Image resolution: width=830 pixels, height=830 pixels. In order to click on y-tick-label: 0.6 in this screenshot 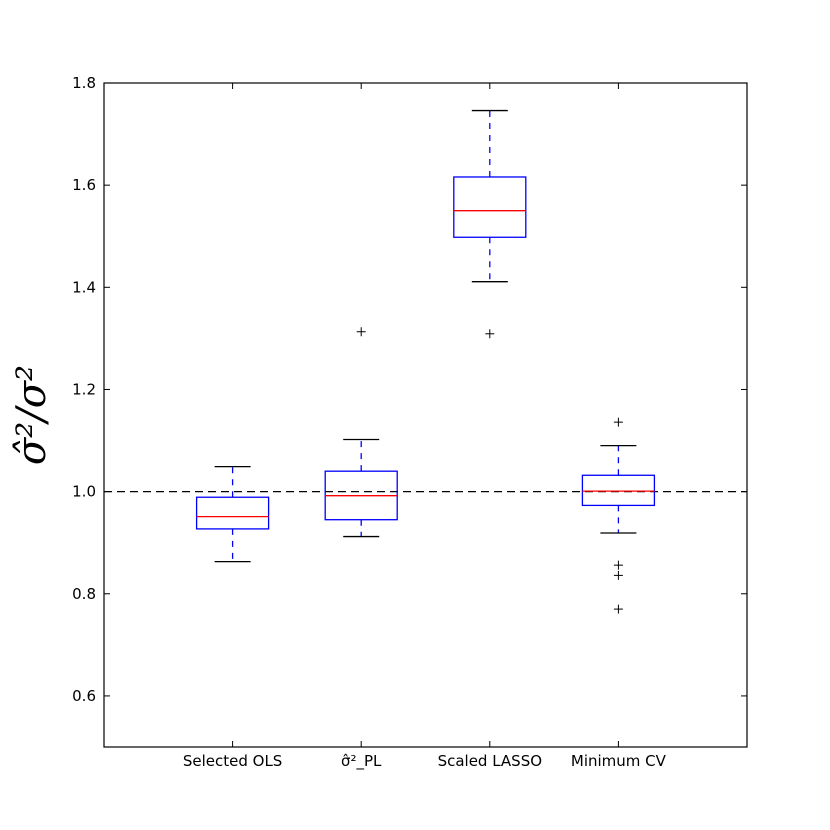, I will do `click(84, 696)`.